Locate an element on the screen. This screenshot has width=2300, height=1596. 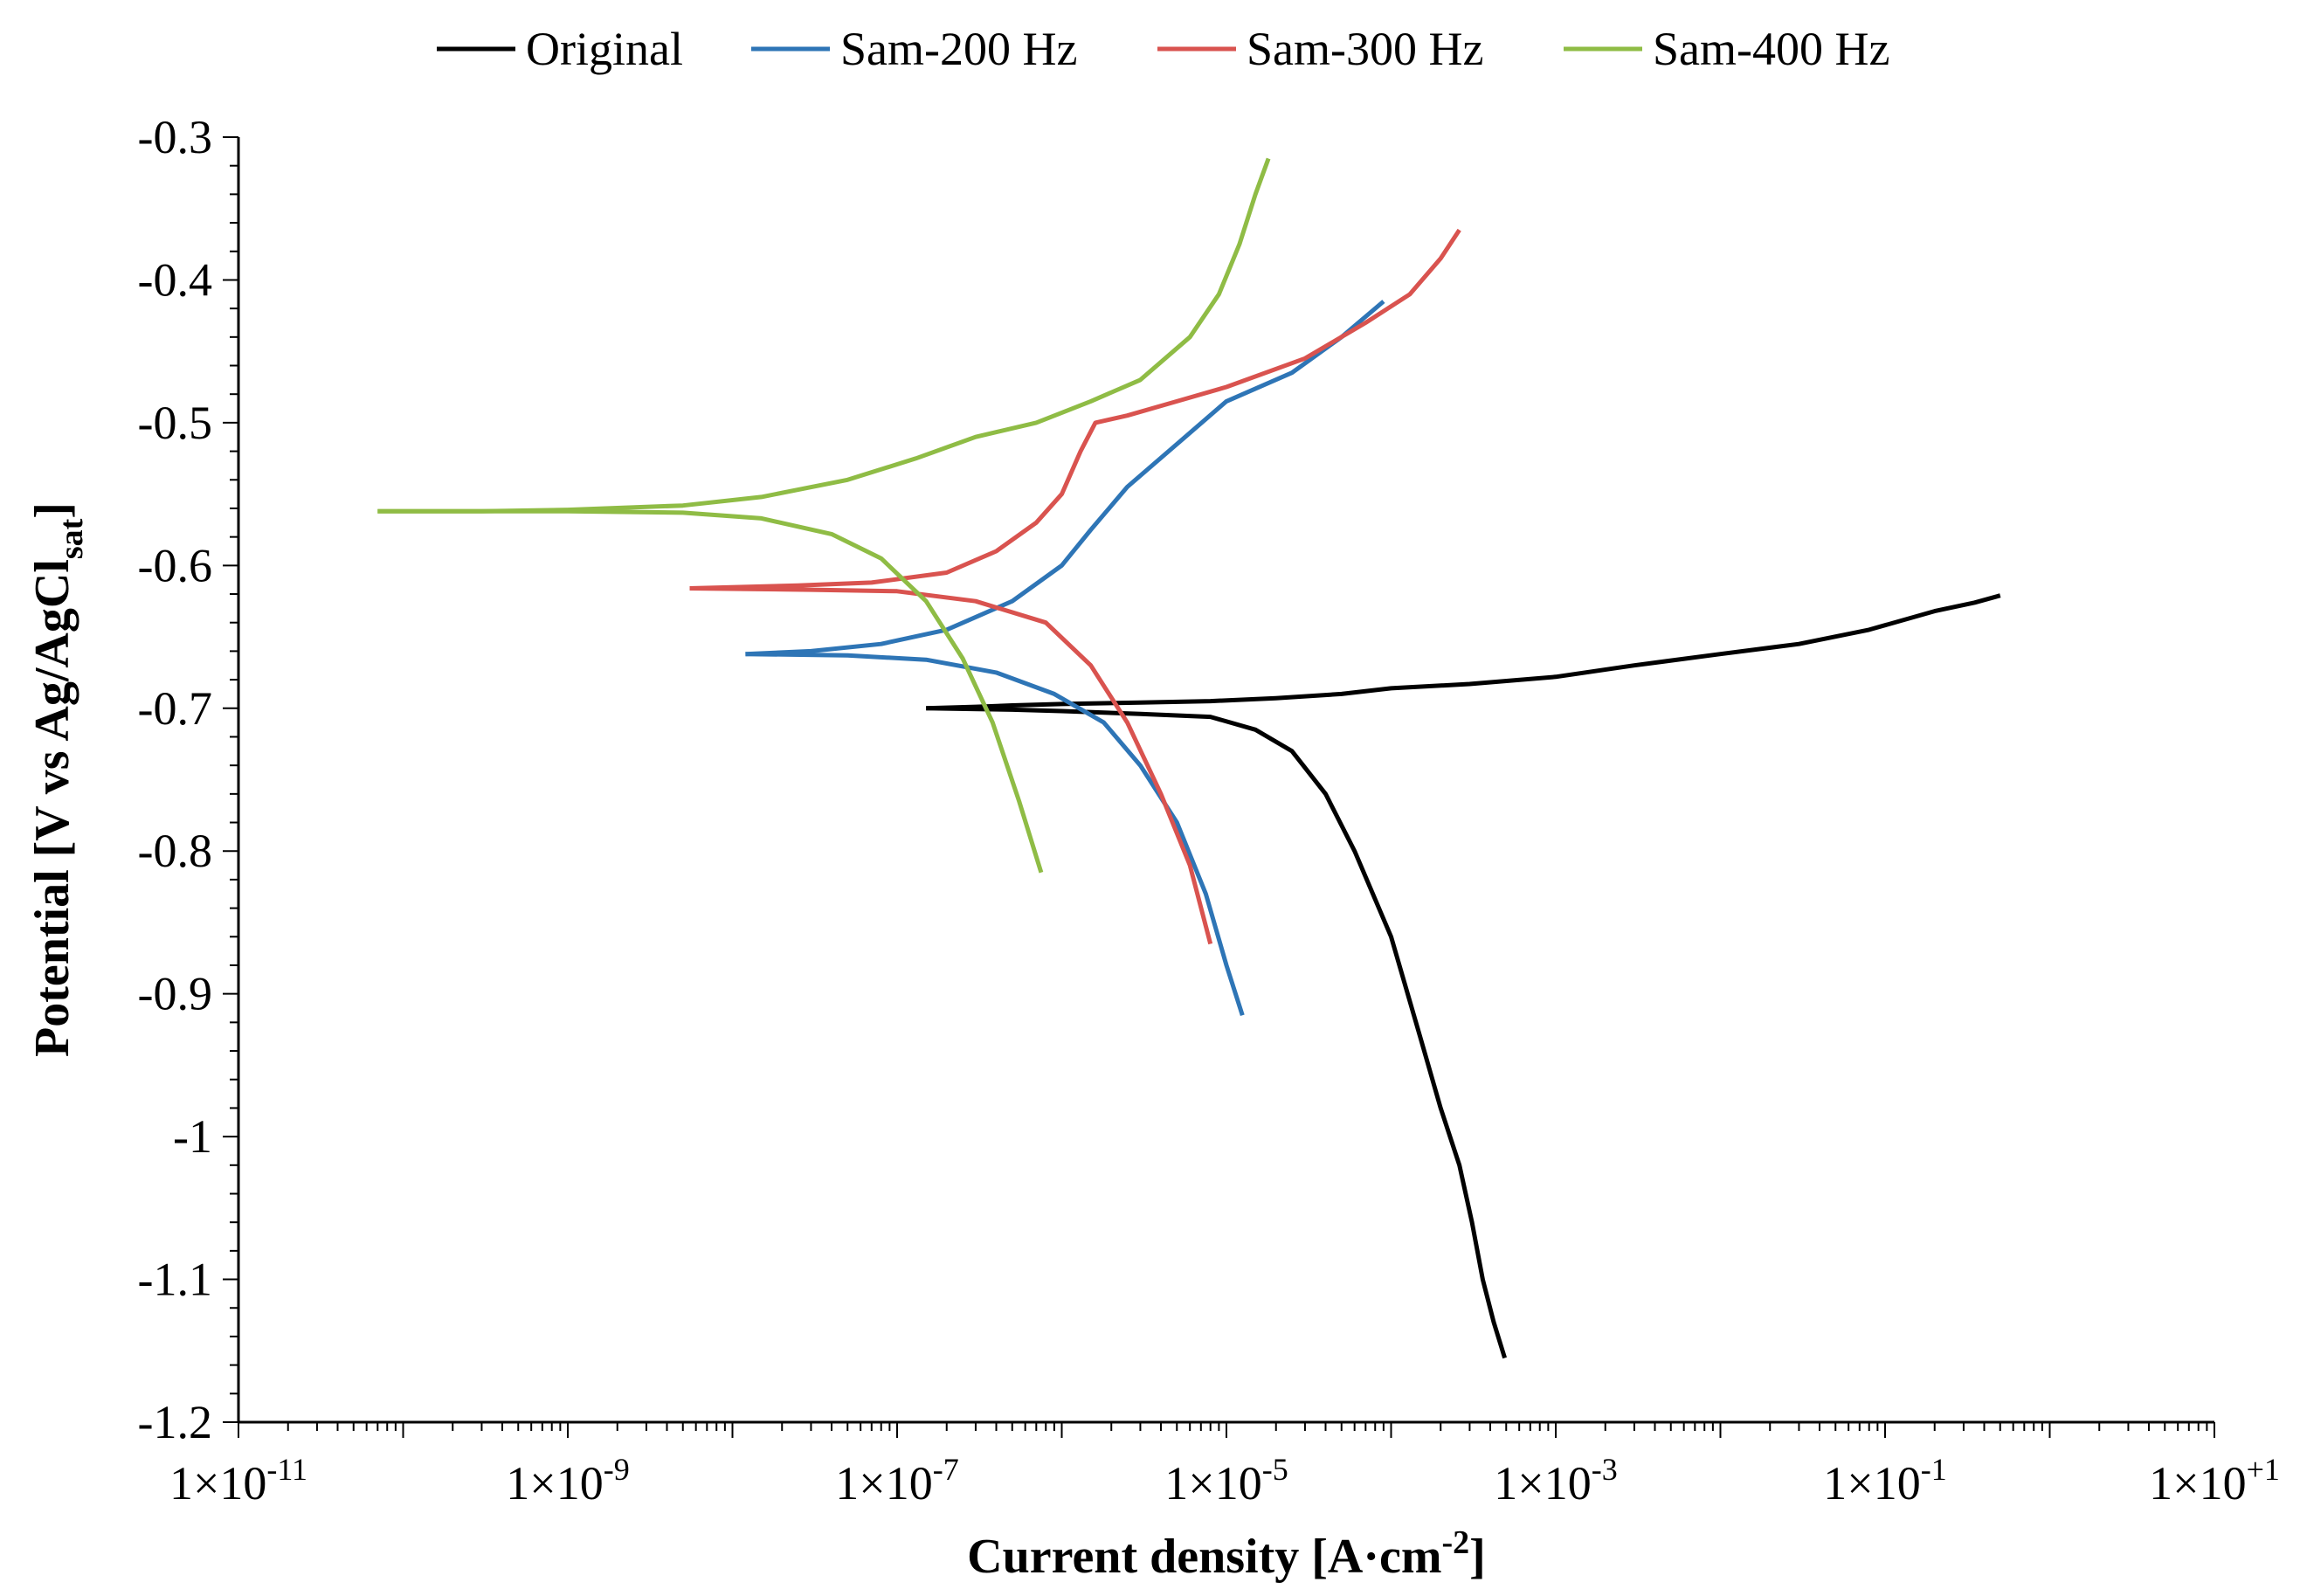
x-tick-label: 1×10⁻⁹ is located at coordinates (567, 1481).